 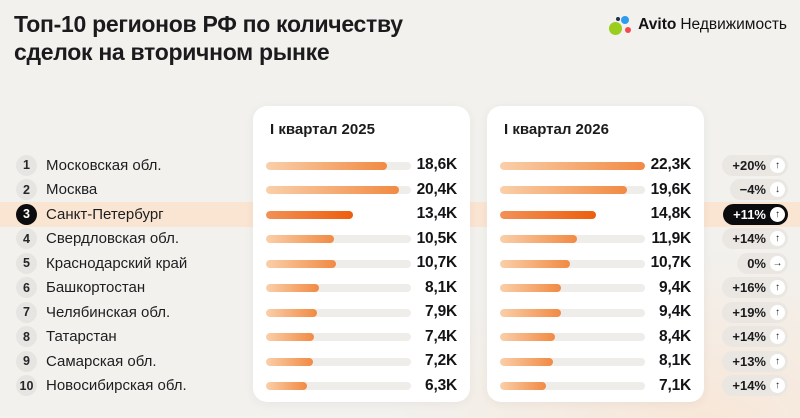 I want to click on value-2025: 7,4K, so click(x=441, y=336).